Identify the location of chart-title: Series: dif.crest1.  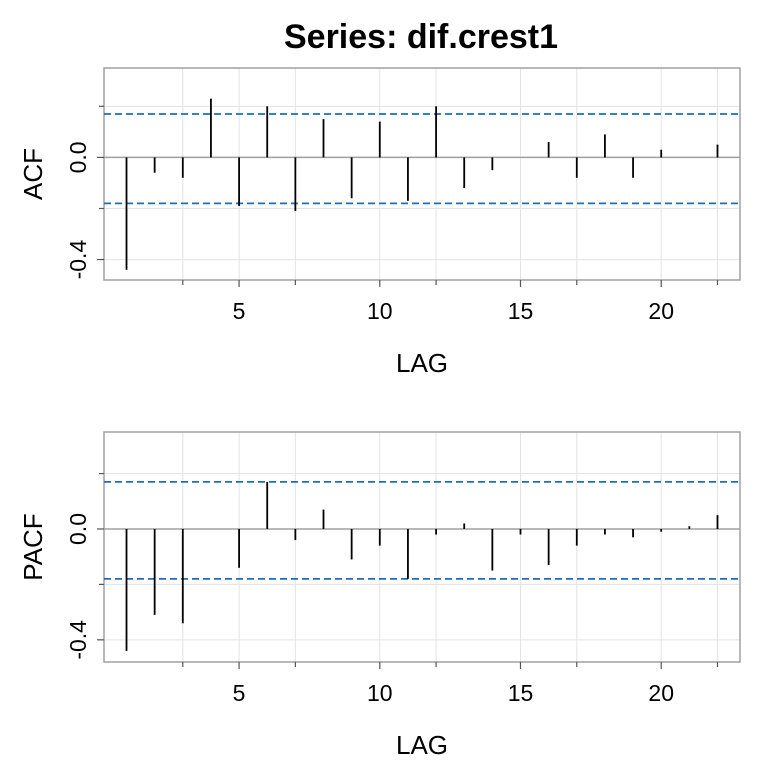
(421, 37).